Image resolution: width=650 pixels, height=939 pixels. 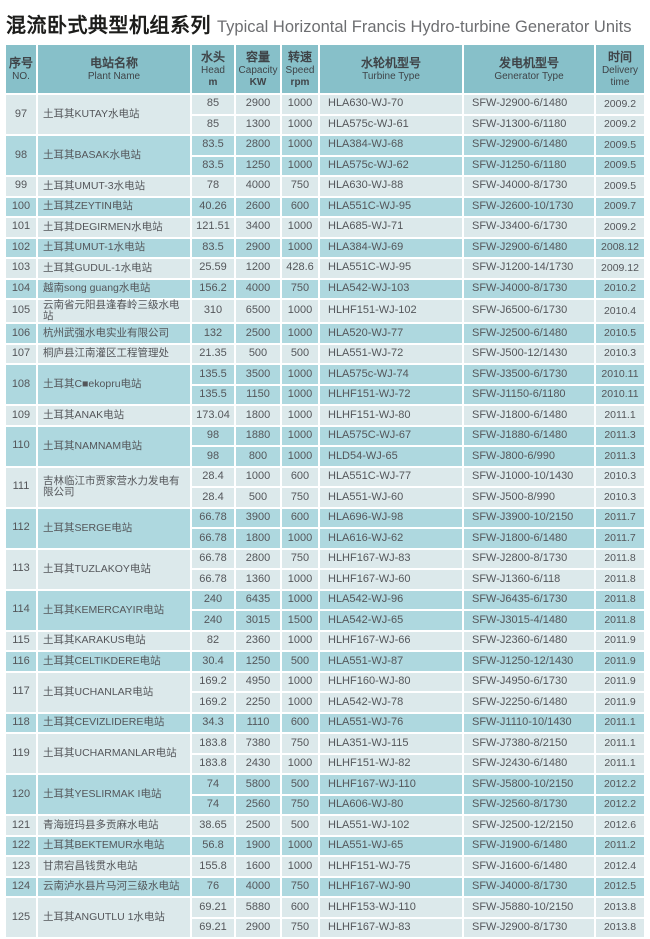 What do you see at coordinates (391, 579) in the screenshot?
I see `cell-turbine-type: HLHF167-WJ-60` at bounding box center [391, 579].